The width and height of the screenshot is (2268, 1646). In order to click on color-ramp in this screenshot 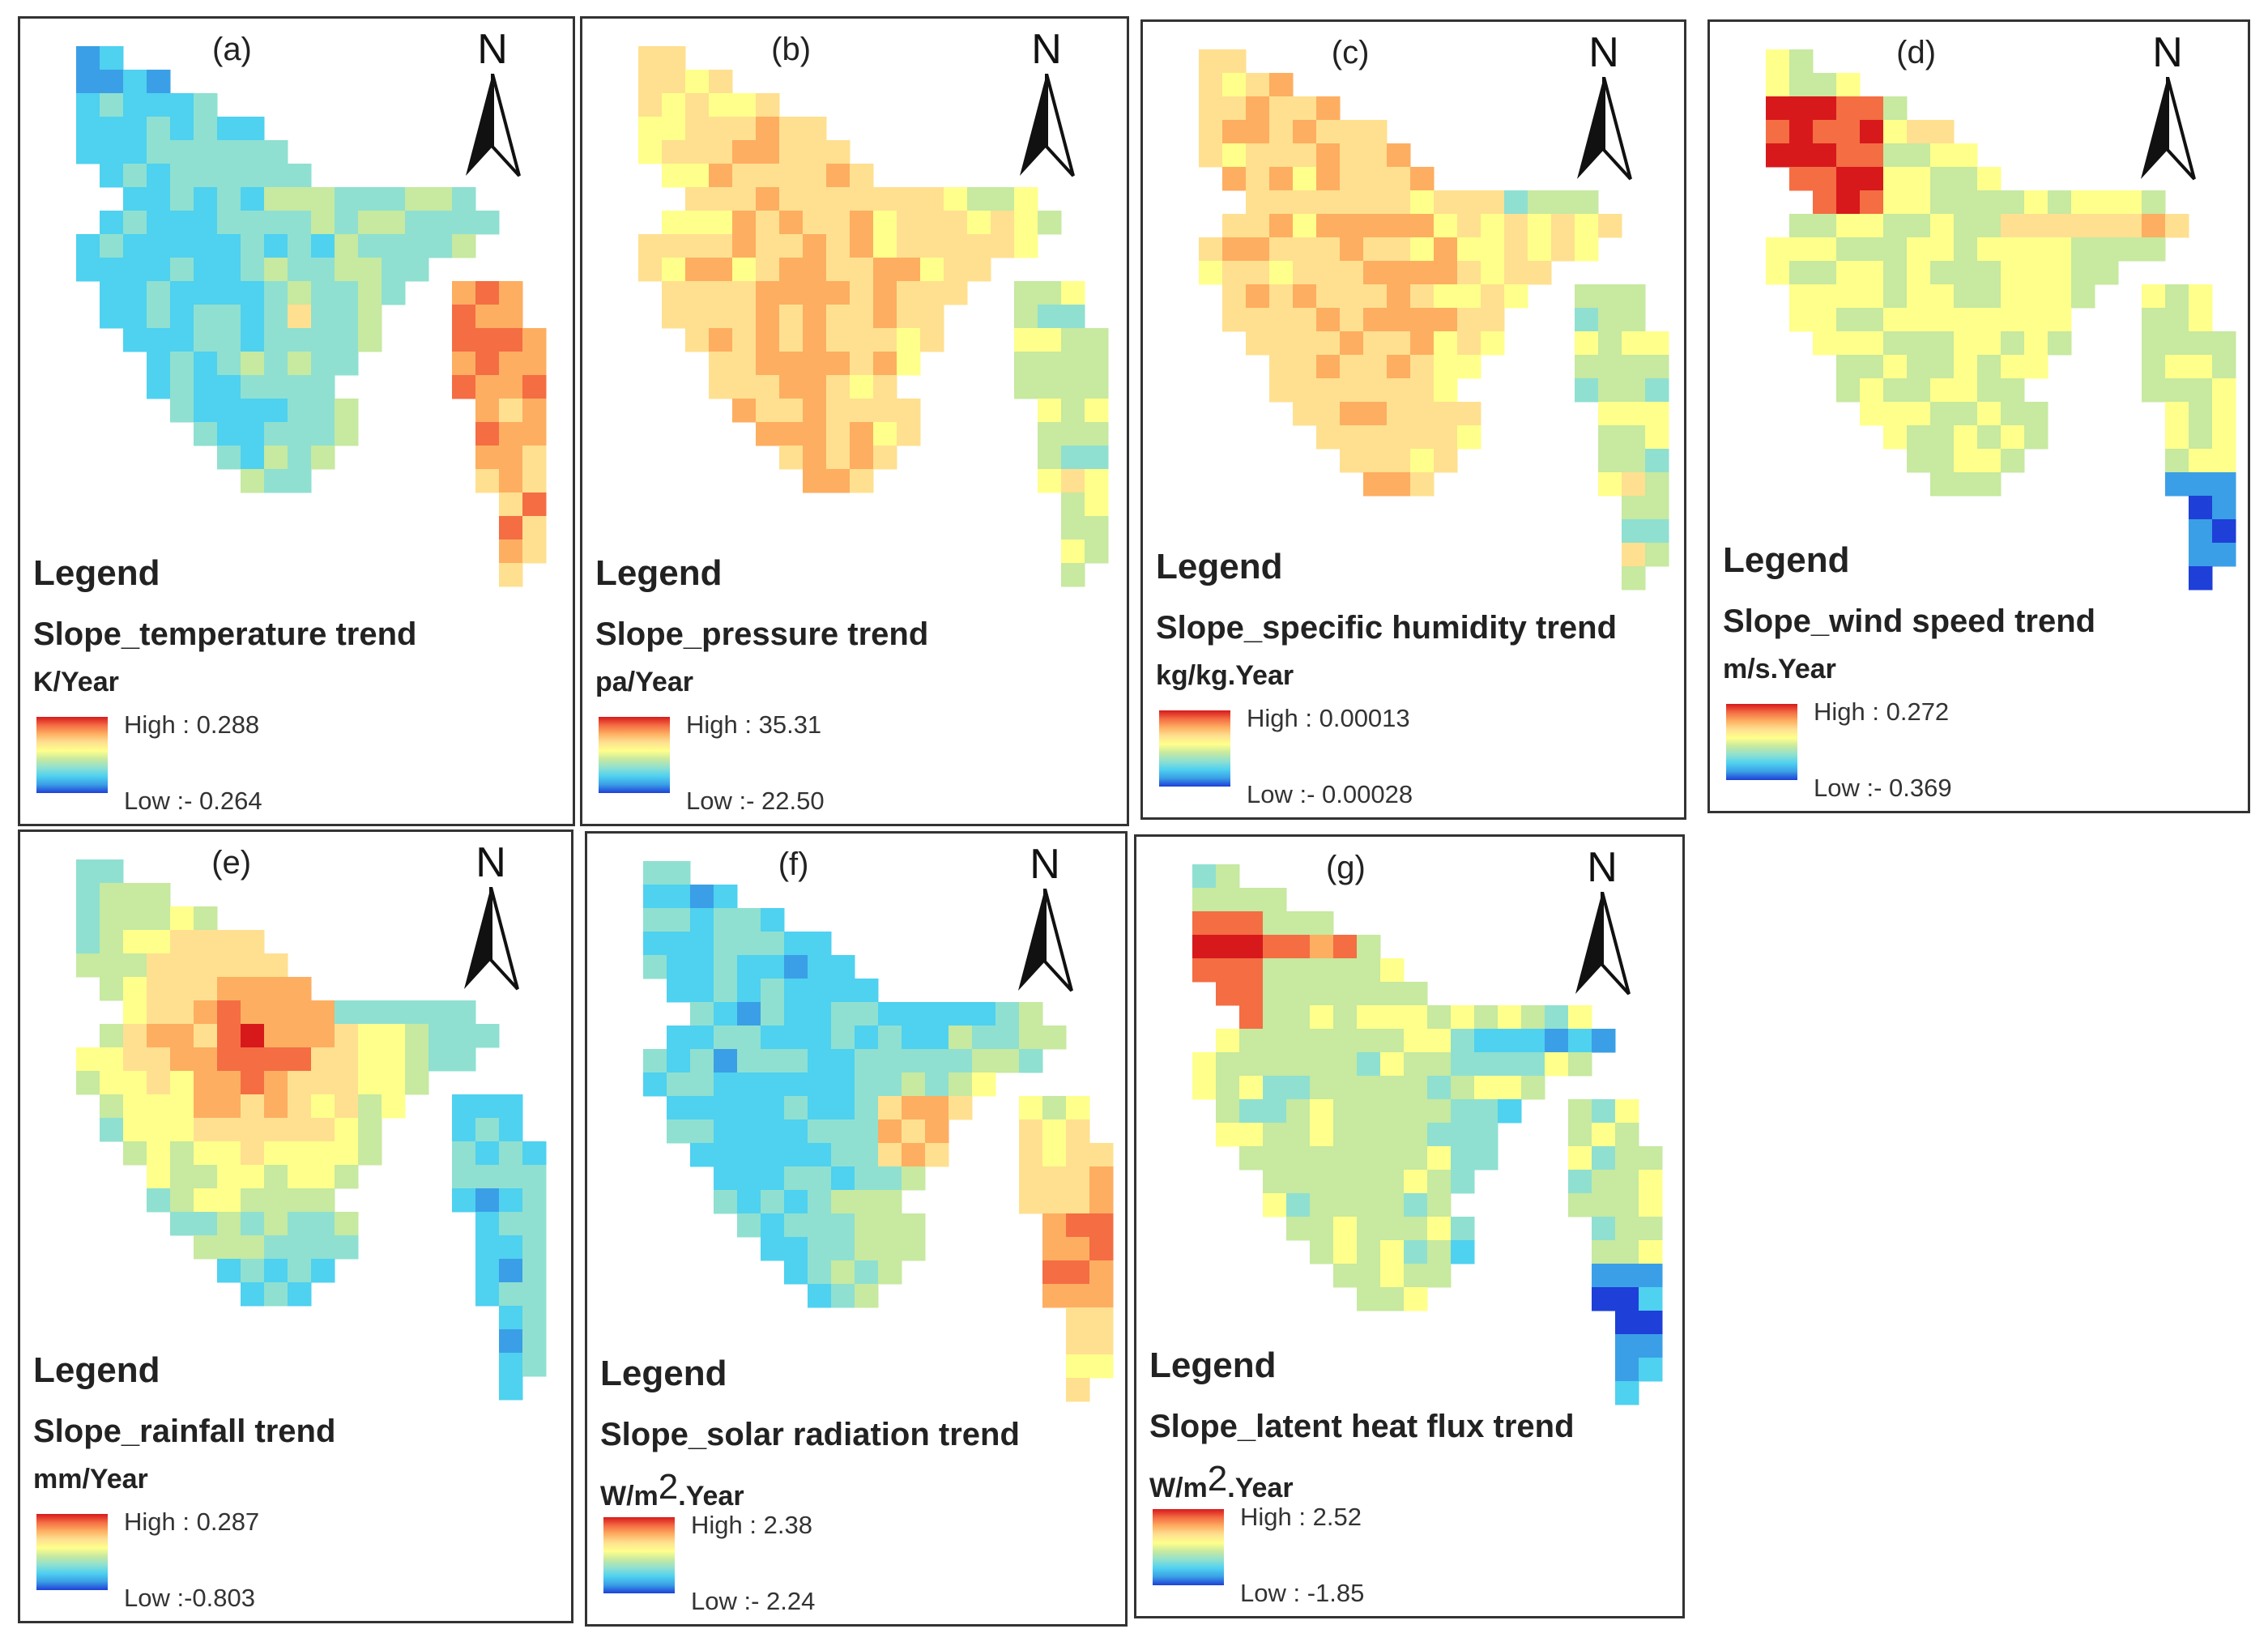, I will do `click(639, 1555)`.